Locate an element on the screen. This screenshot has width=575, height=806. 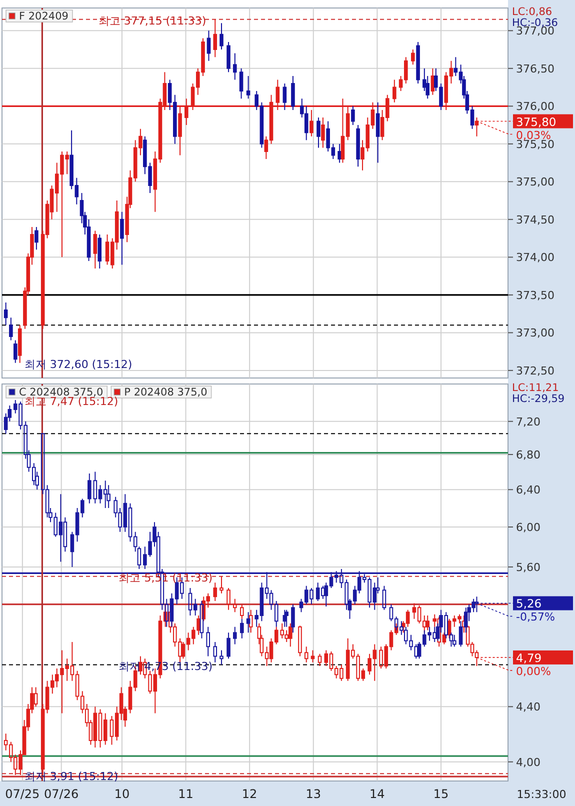
annotation: 0,00% is located at coordinates (533, 671).